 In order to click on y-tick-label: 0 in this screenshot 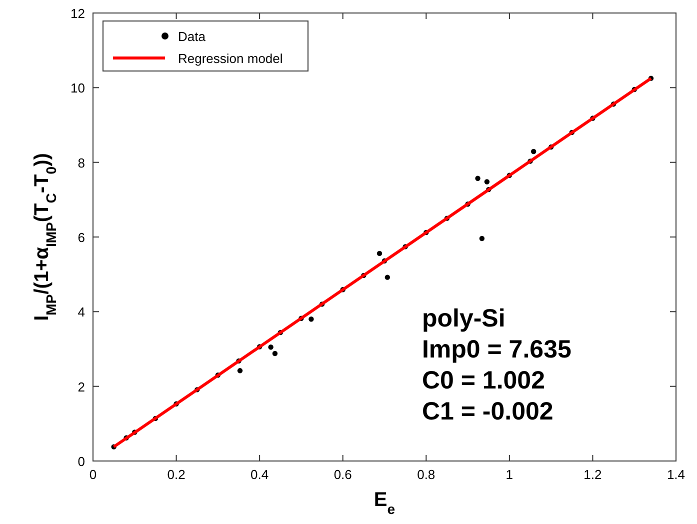, I will do `click(81, 461)`.